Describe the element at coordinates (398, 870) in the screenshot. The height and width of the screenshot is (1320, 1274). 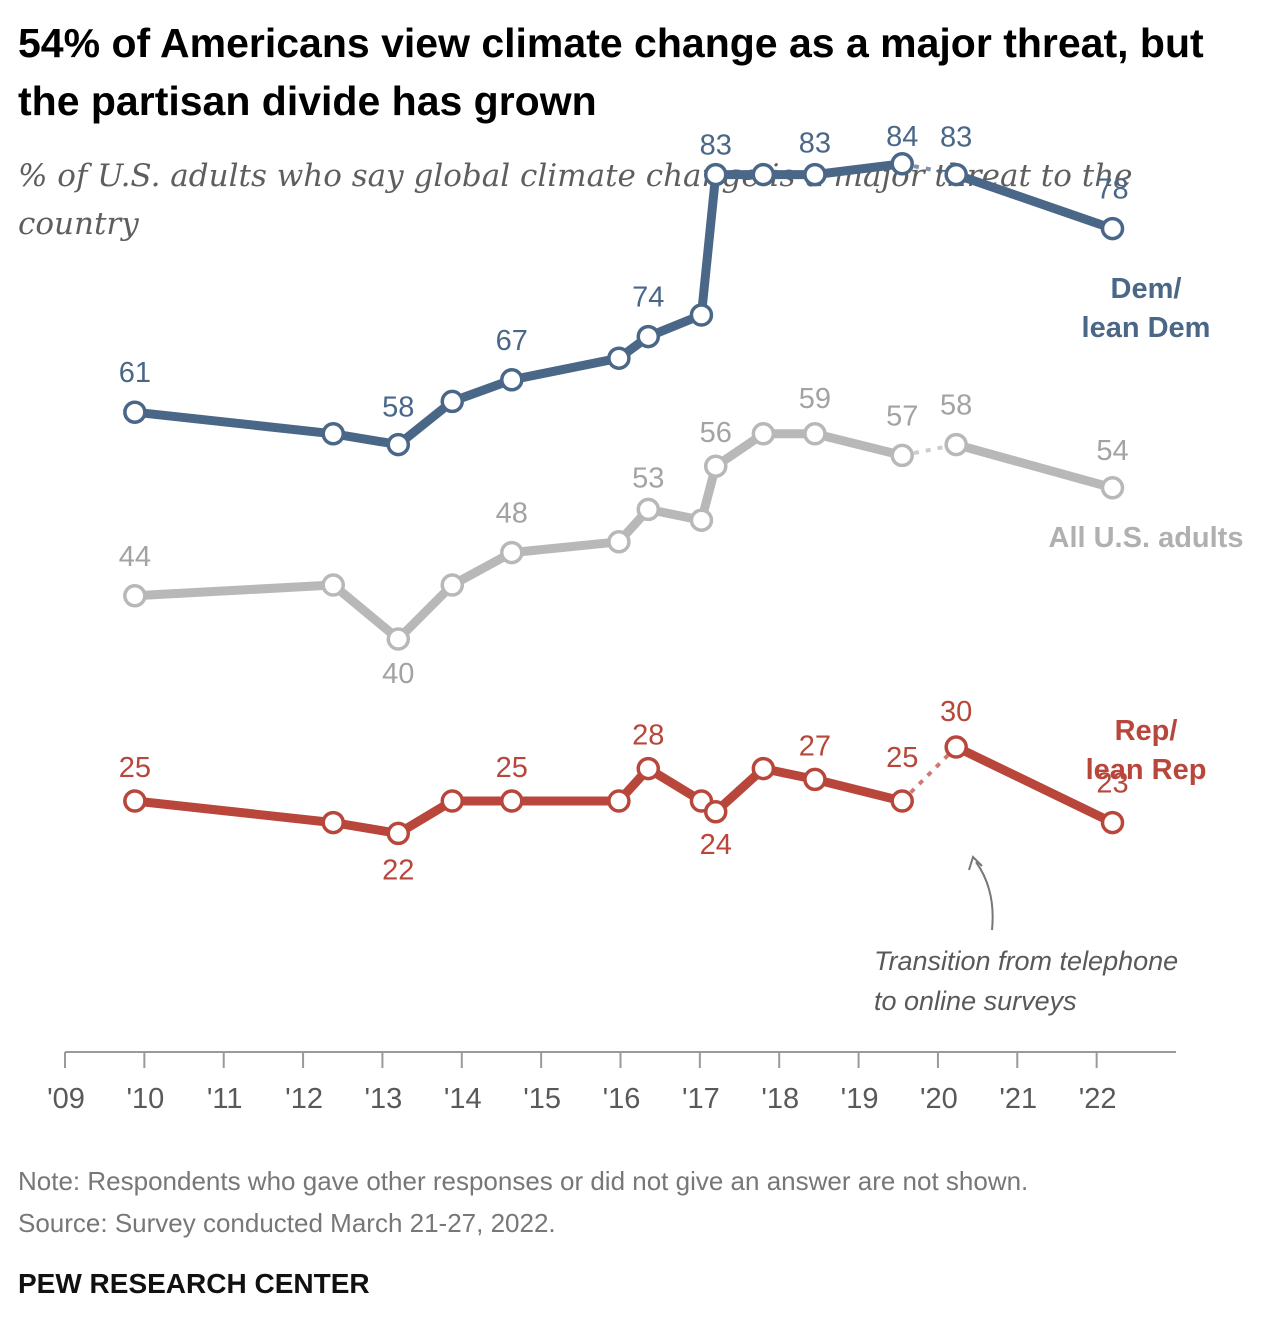
I see `rep-data-label: 22` at that location.